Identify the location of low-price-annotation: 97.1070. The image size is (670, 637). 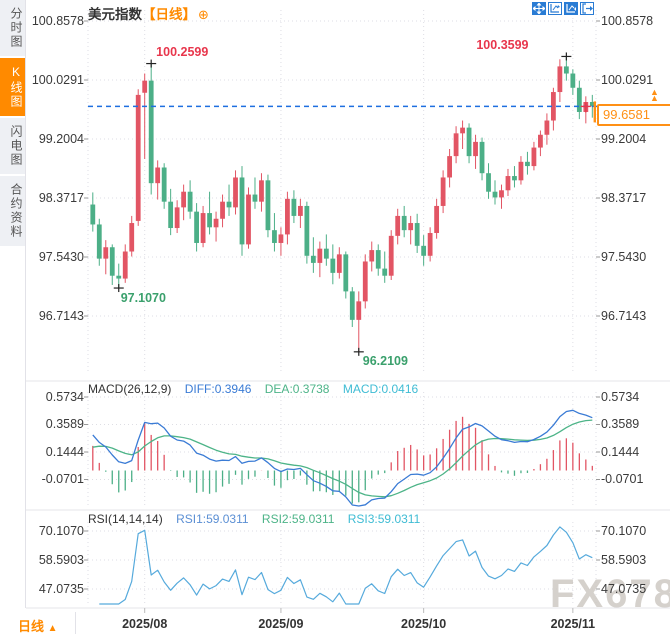
(143, 298).